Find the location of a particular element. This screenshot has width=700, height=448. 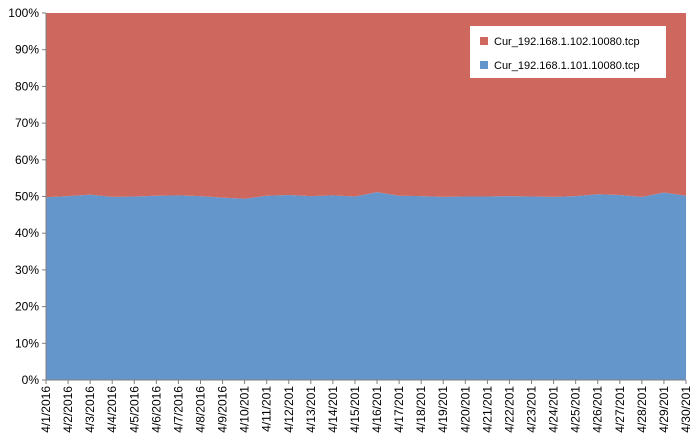

x-tick-label: 4/30/201 is located at coordinates (686, 409).